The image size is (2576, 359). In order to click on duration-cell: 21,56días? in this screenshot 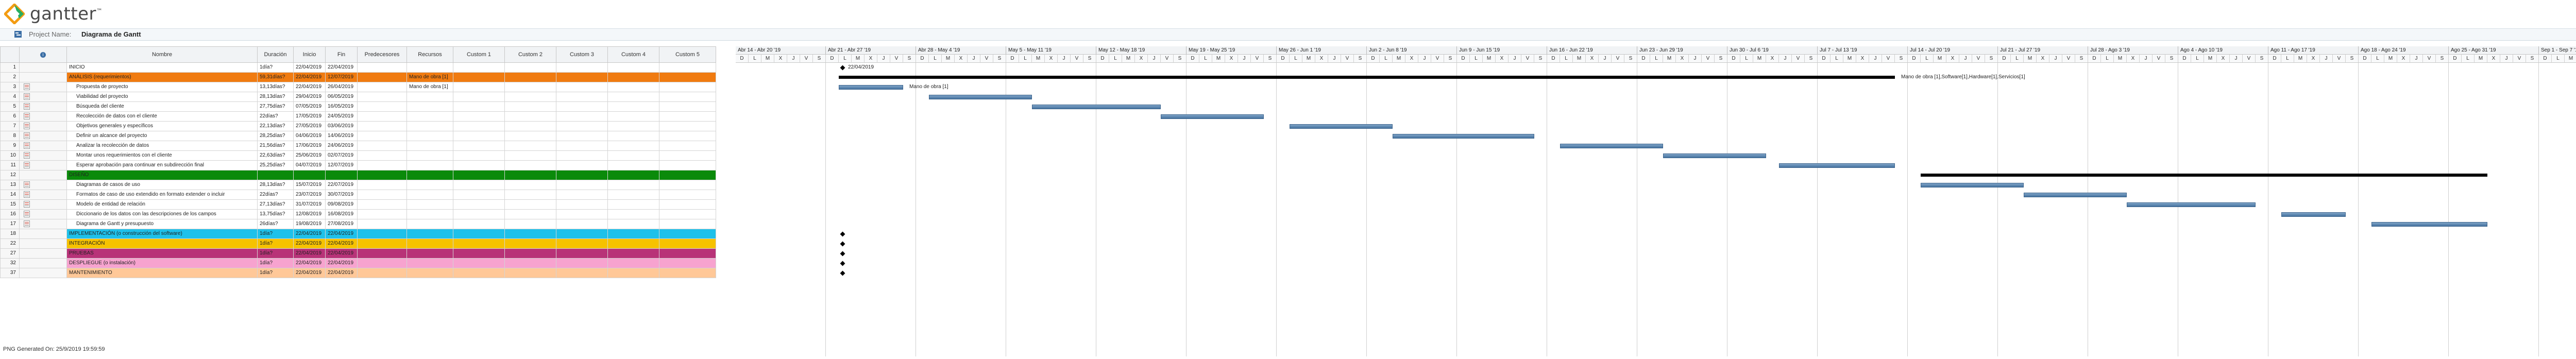, I will do `click(276, 146)`.